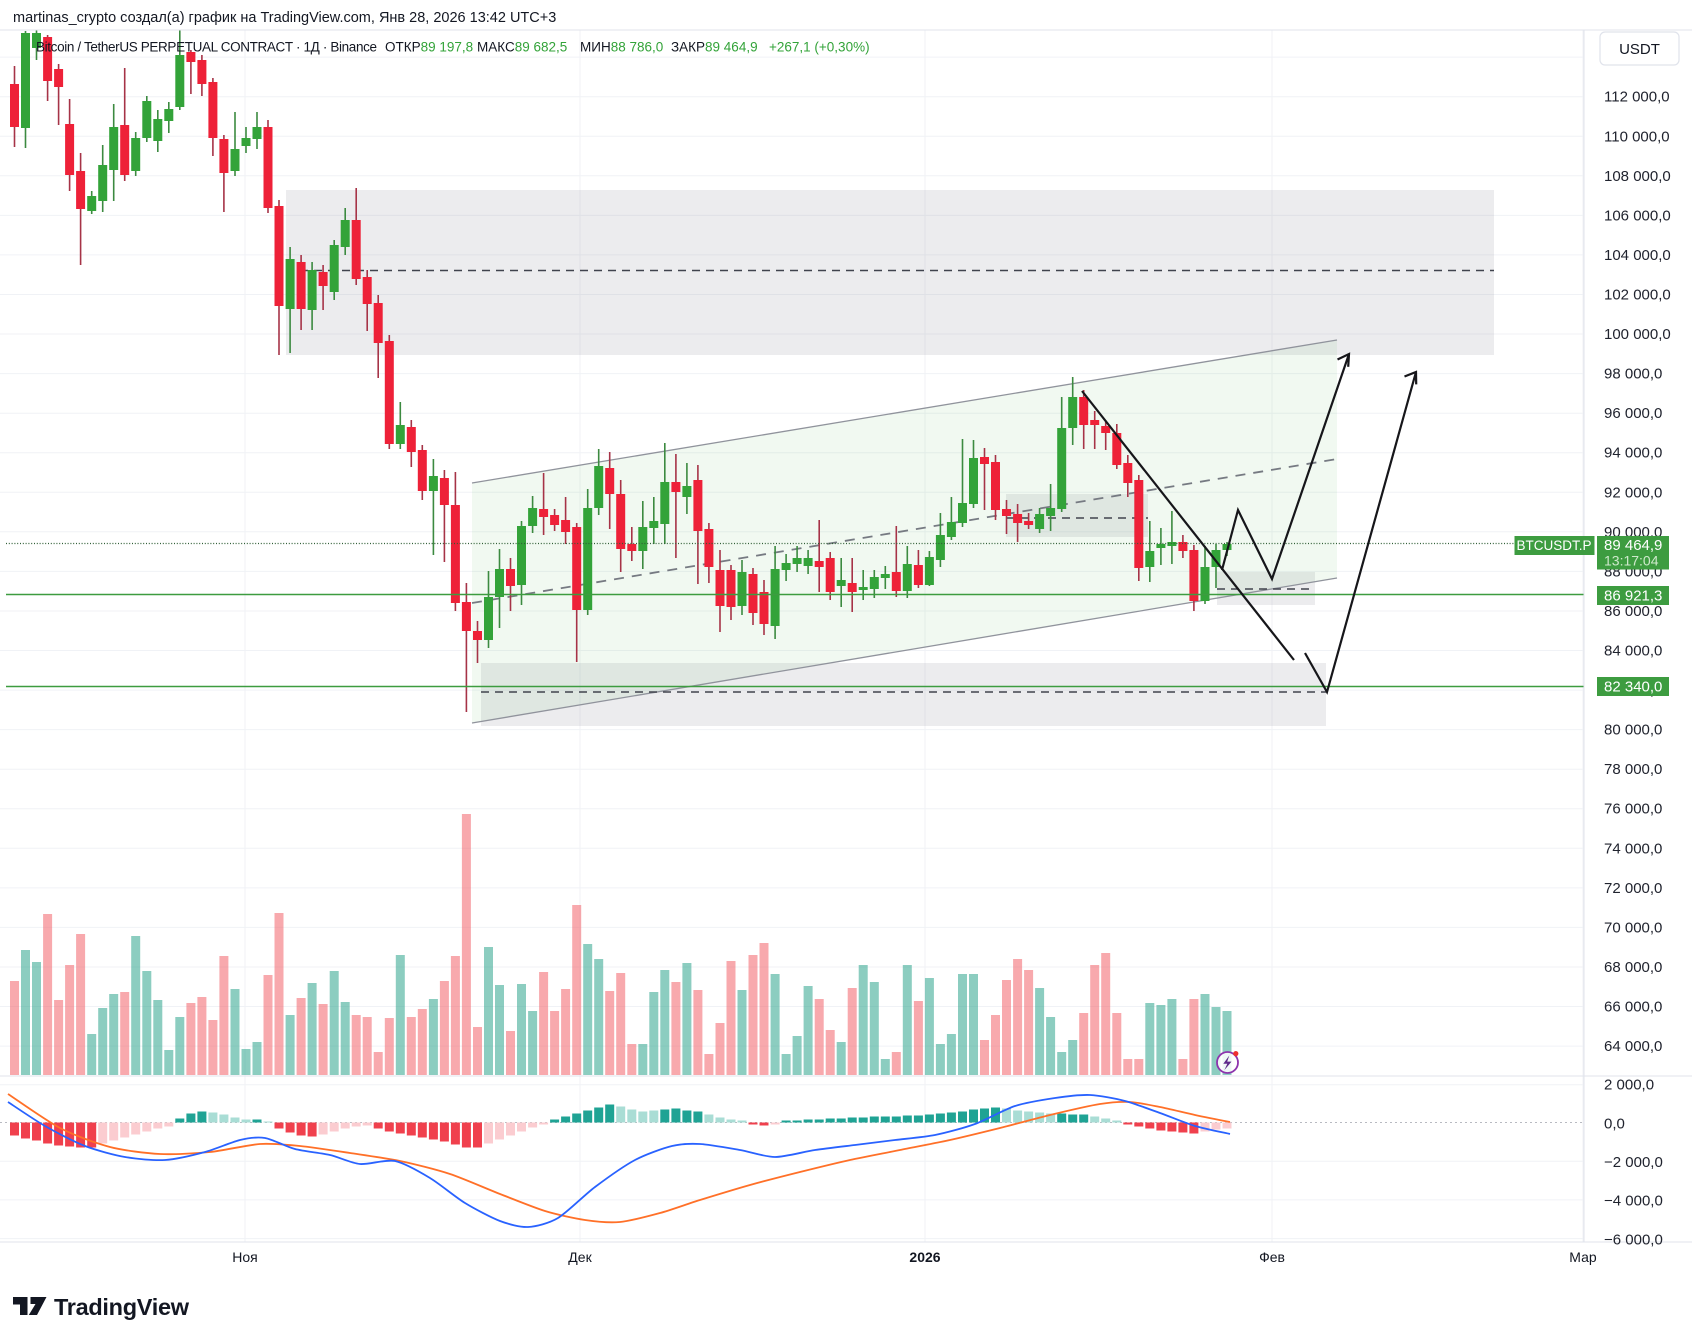 This screenshot has height=1339, width=1692. Describe the element at coordinates (1633, 809) in the screenshot. I see `svg-text: 76 000,0` at that location.